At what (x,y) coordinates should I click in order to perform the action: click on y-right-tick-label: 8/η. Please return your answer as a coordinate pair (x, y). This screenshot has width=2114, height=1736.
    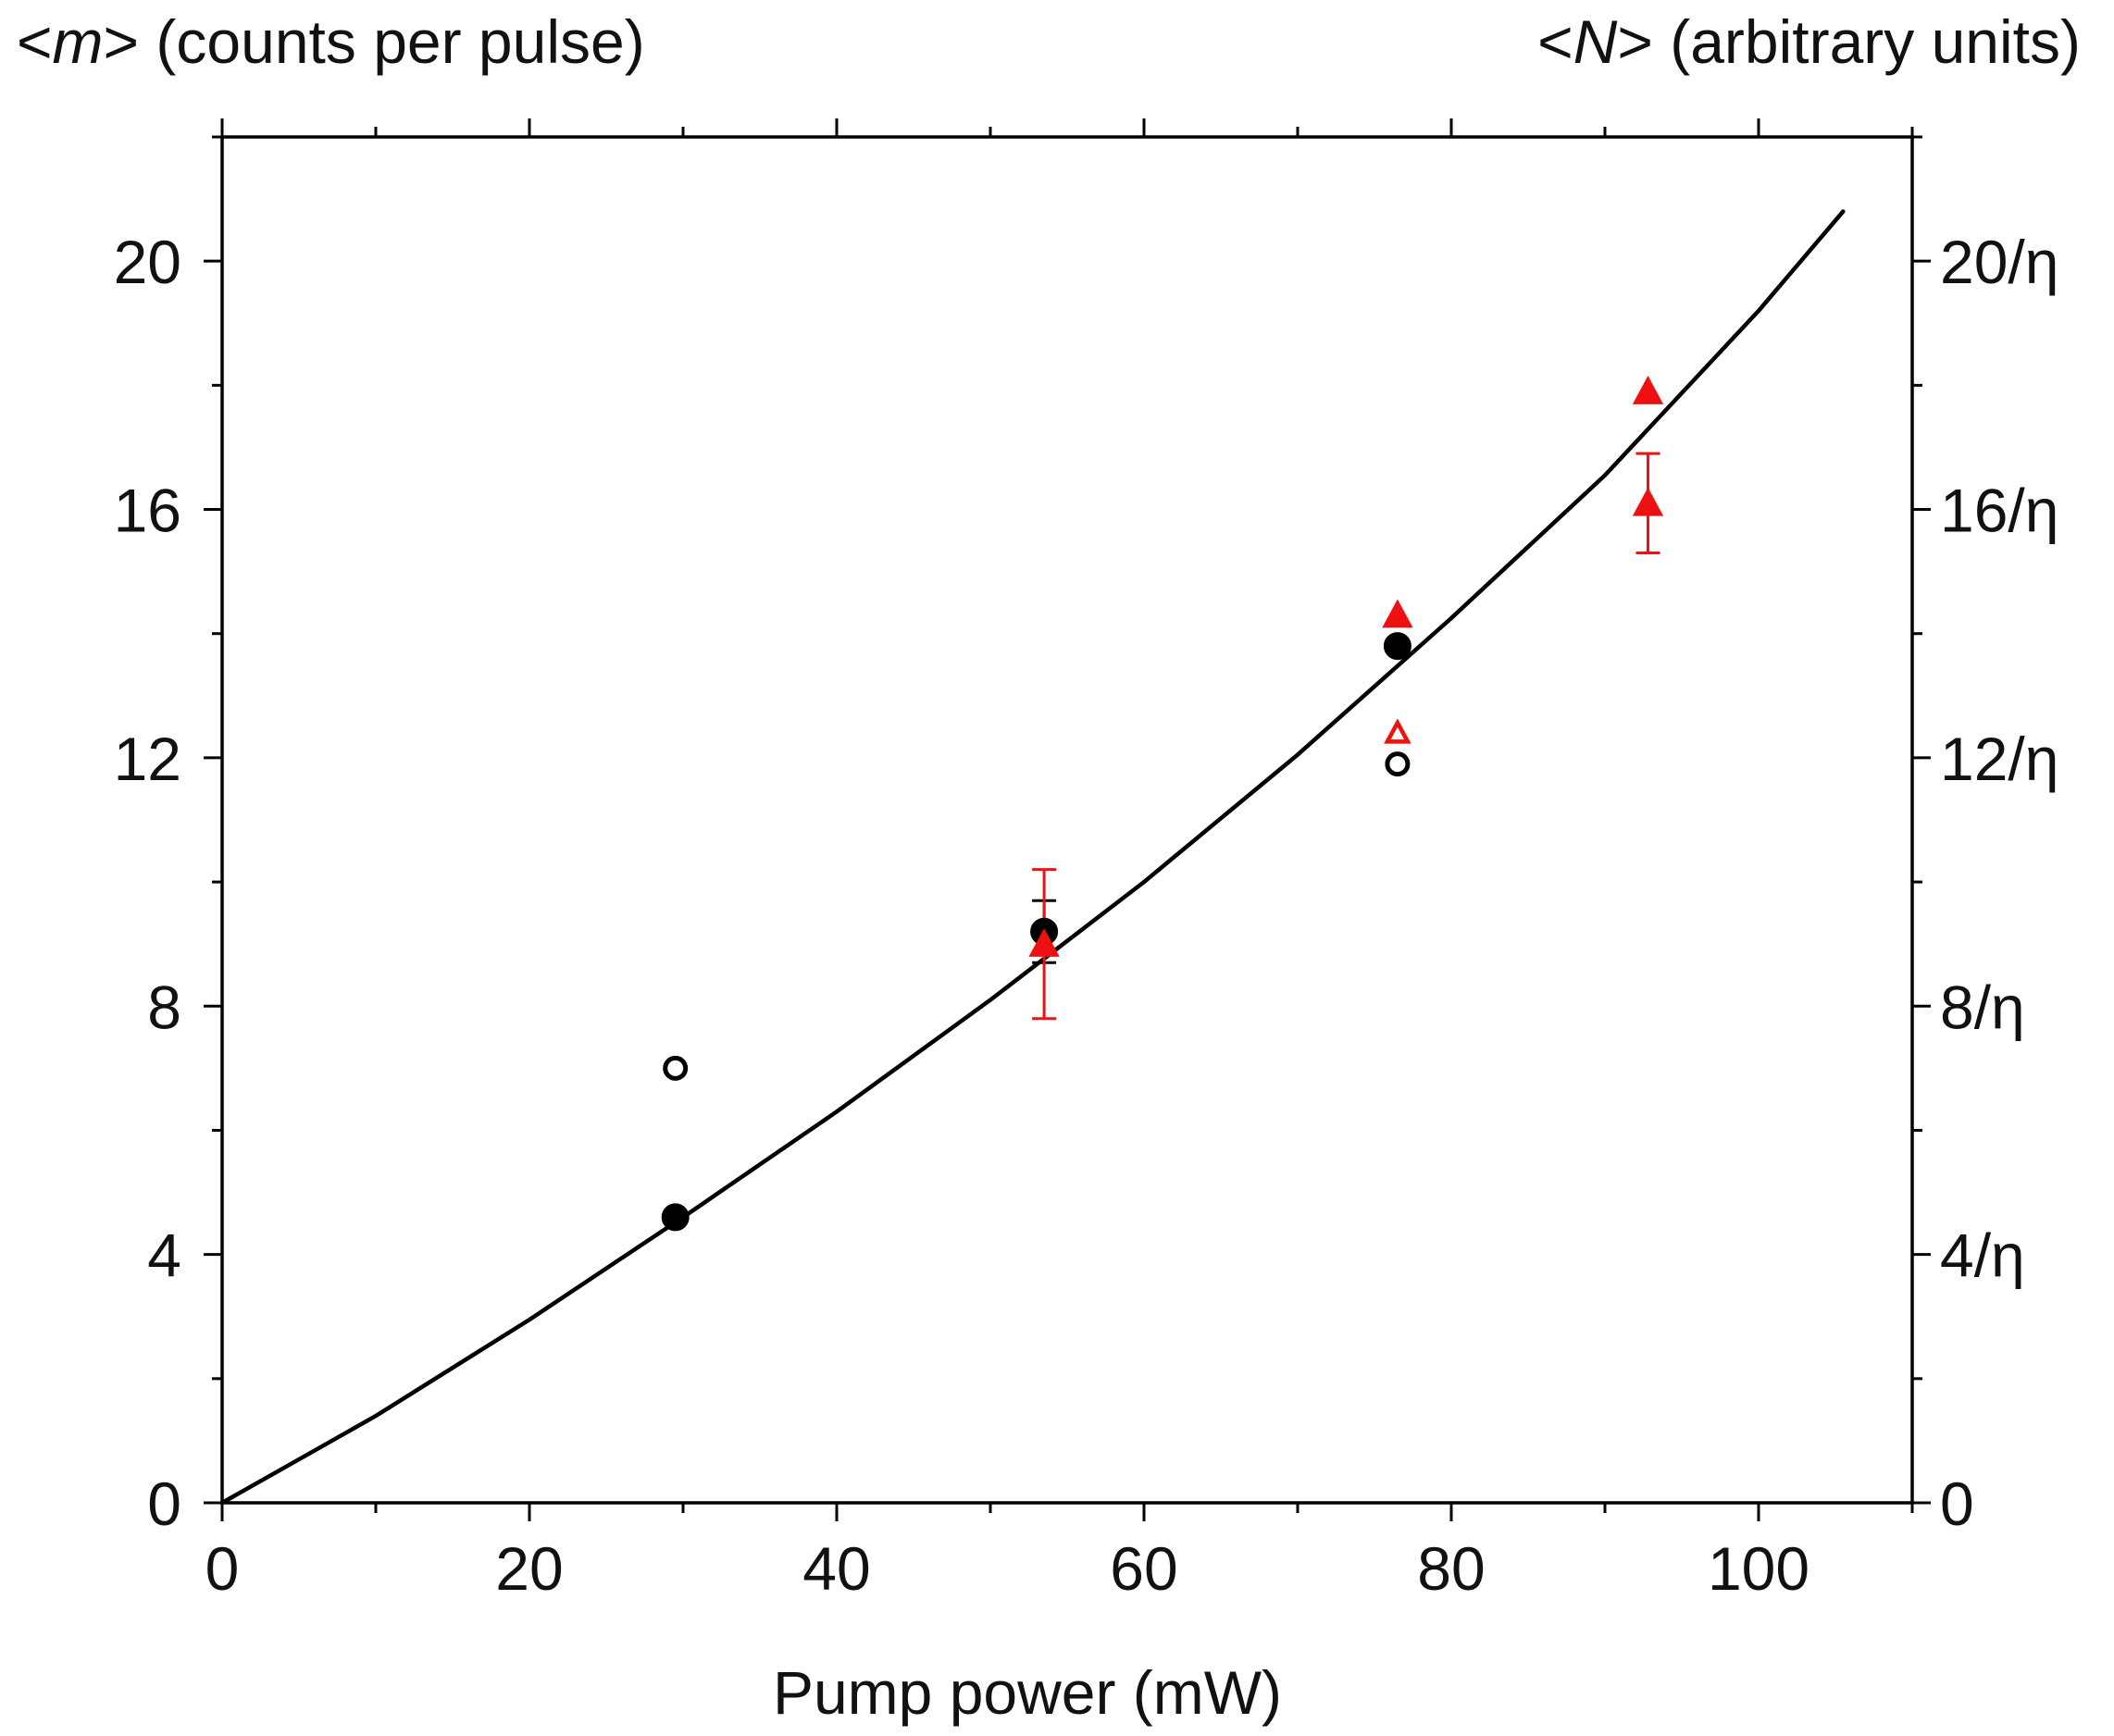
    Looking at the image, I should click on (1983, 1007).